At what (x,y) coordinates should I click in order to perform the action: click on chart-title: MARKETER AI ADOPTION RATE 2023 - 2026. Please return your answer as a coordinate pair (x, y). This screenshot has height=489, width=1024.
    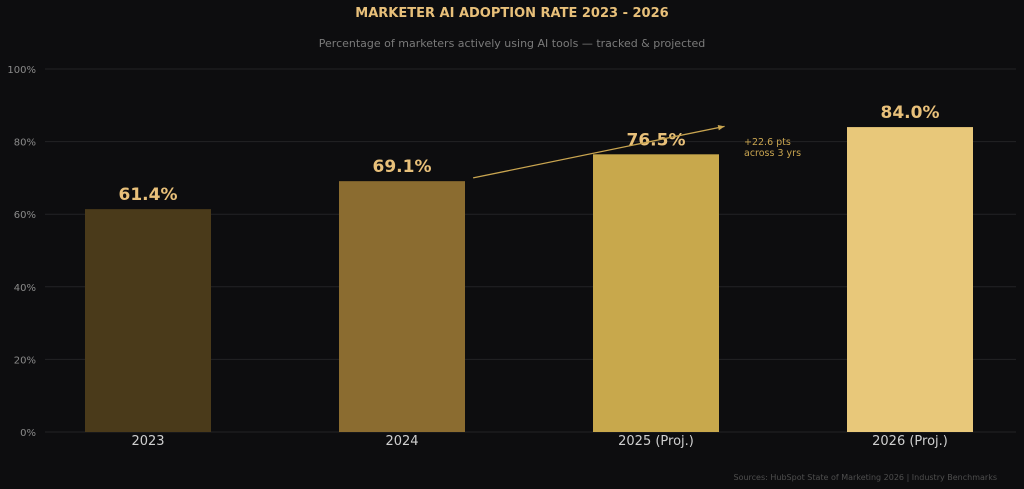
    Looking at the image, I should click on (511, 13).